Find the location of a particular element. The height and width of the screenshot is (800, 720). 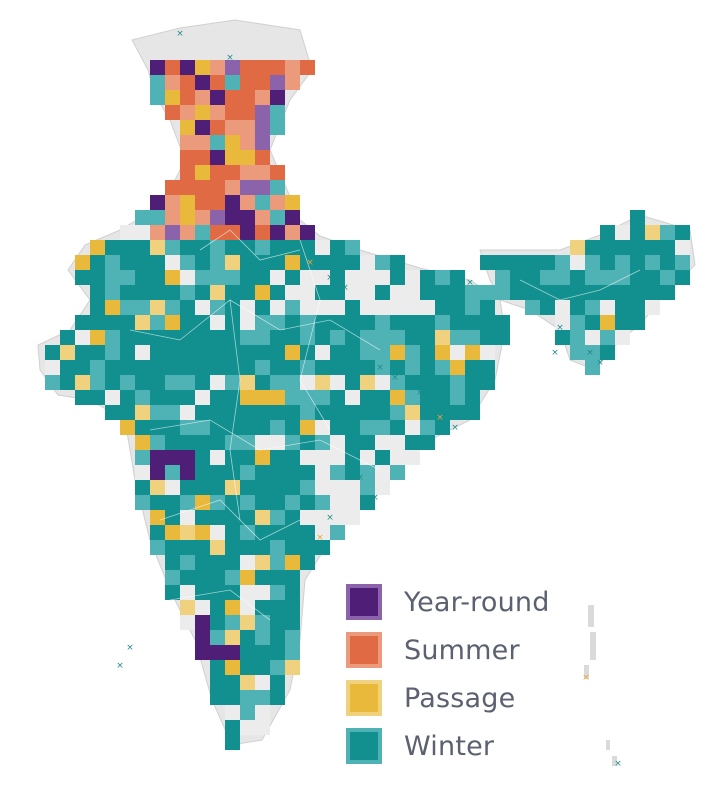

andaman-islands is located at coordinates (600, 685).